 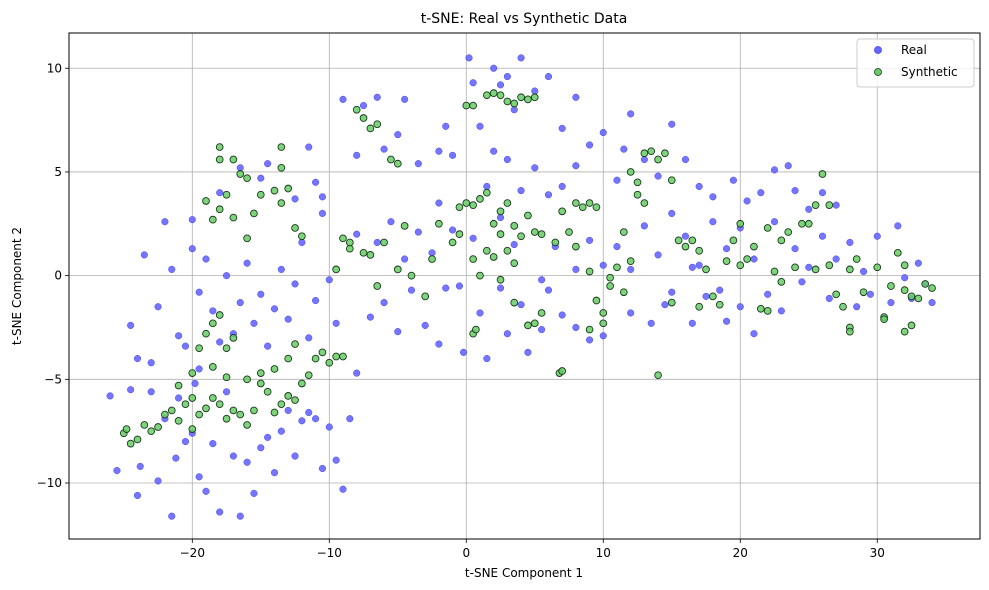 I want to click on x-tick-label: 20, so click(x=740, y=553).